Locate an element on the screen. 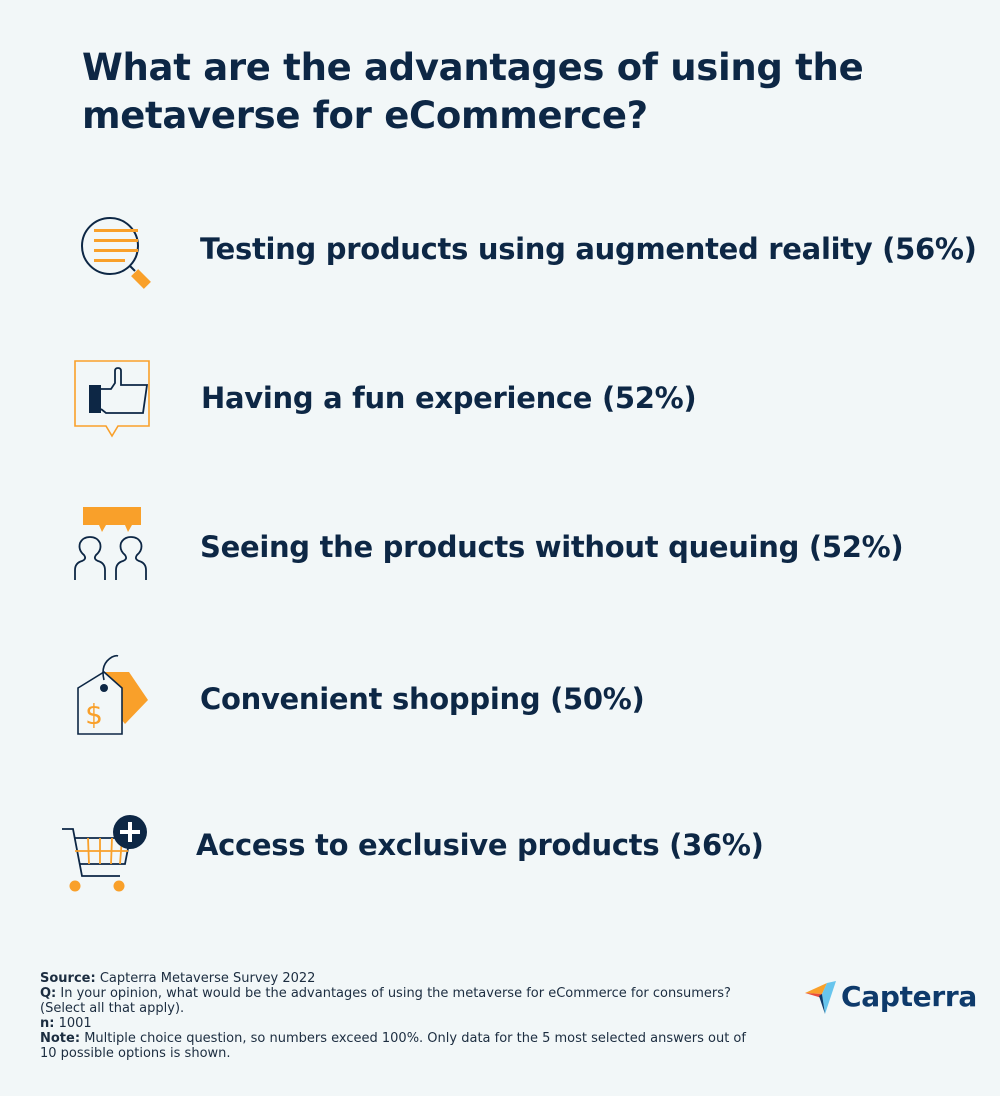  logo-text: Capterra is located at coordinates (909, 996).